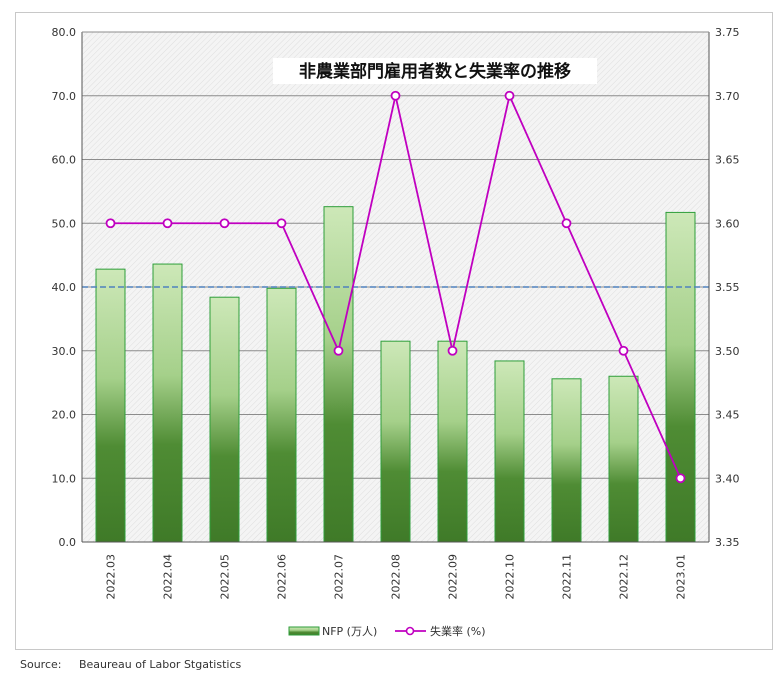 The image size is (783, 680). What do you see at coordinates (304, 631) in the screenshot?
I see `legend-bar-swatch` at bounding box center [304, 631].